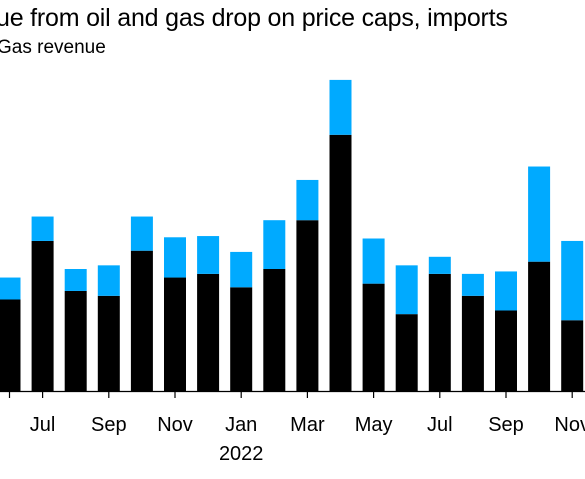 The image size is (585, 479). Describe the element at coordinates (374, 425) in the screenshot. I see `x-tick-label-5: May` at that location.